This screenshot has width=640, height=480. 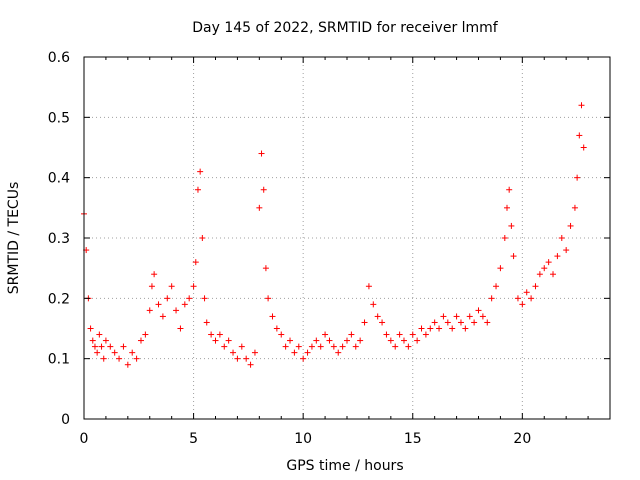 I want to click on y-tick-label: 0, so click(x=65, y=420).